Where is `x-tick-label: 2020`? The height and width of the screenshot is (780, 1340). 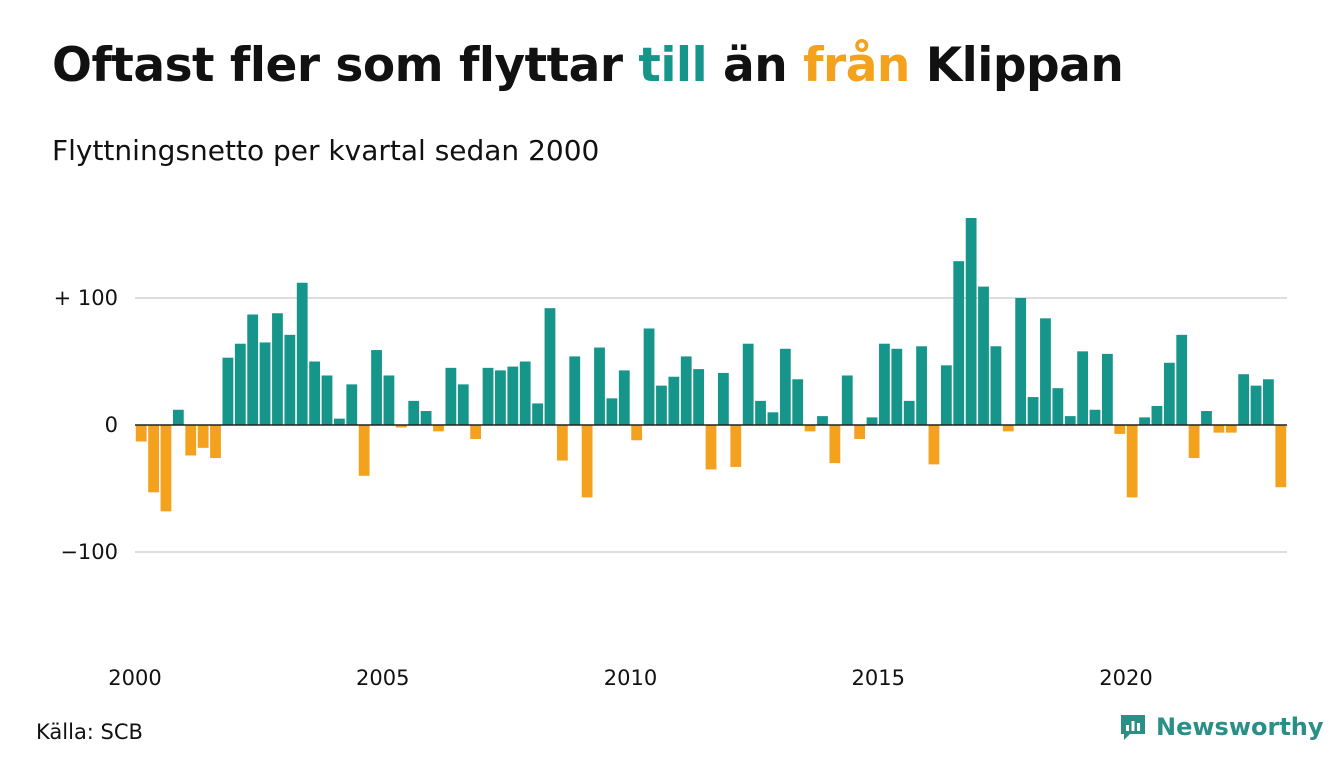 x-tick-label: 2020 is located at coordinates (1125, 678).